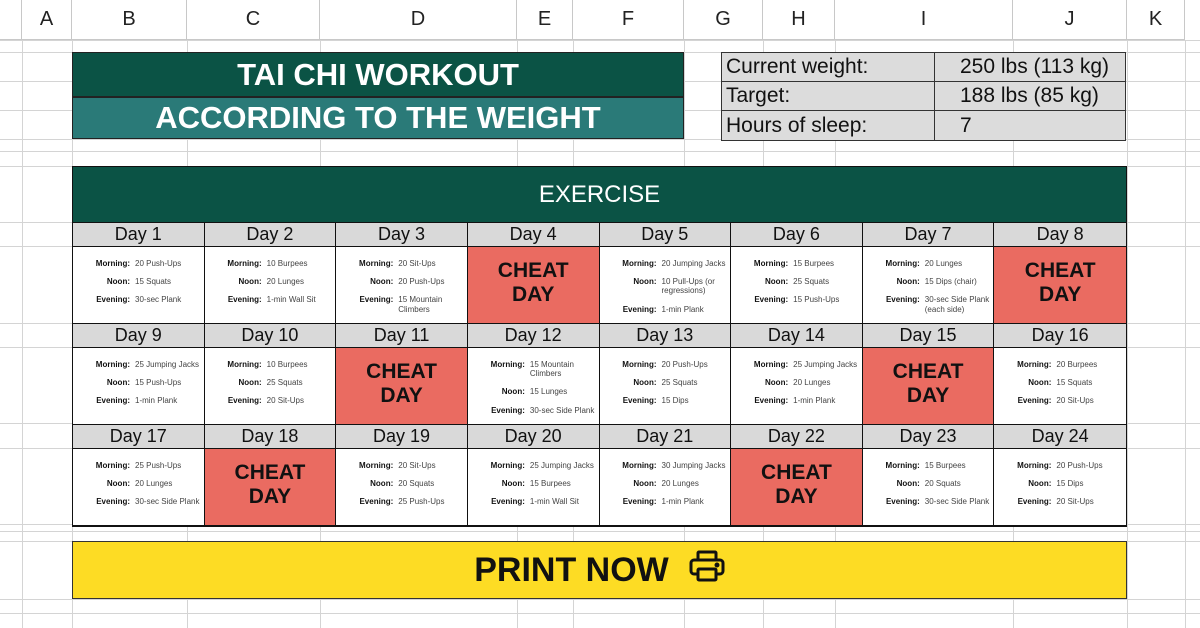 The width and height of the screenshot is (1200, 628). I want to click on evening-row: Evening: 1-min Wall Sit, so click(533, 501).